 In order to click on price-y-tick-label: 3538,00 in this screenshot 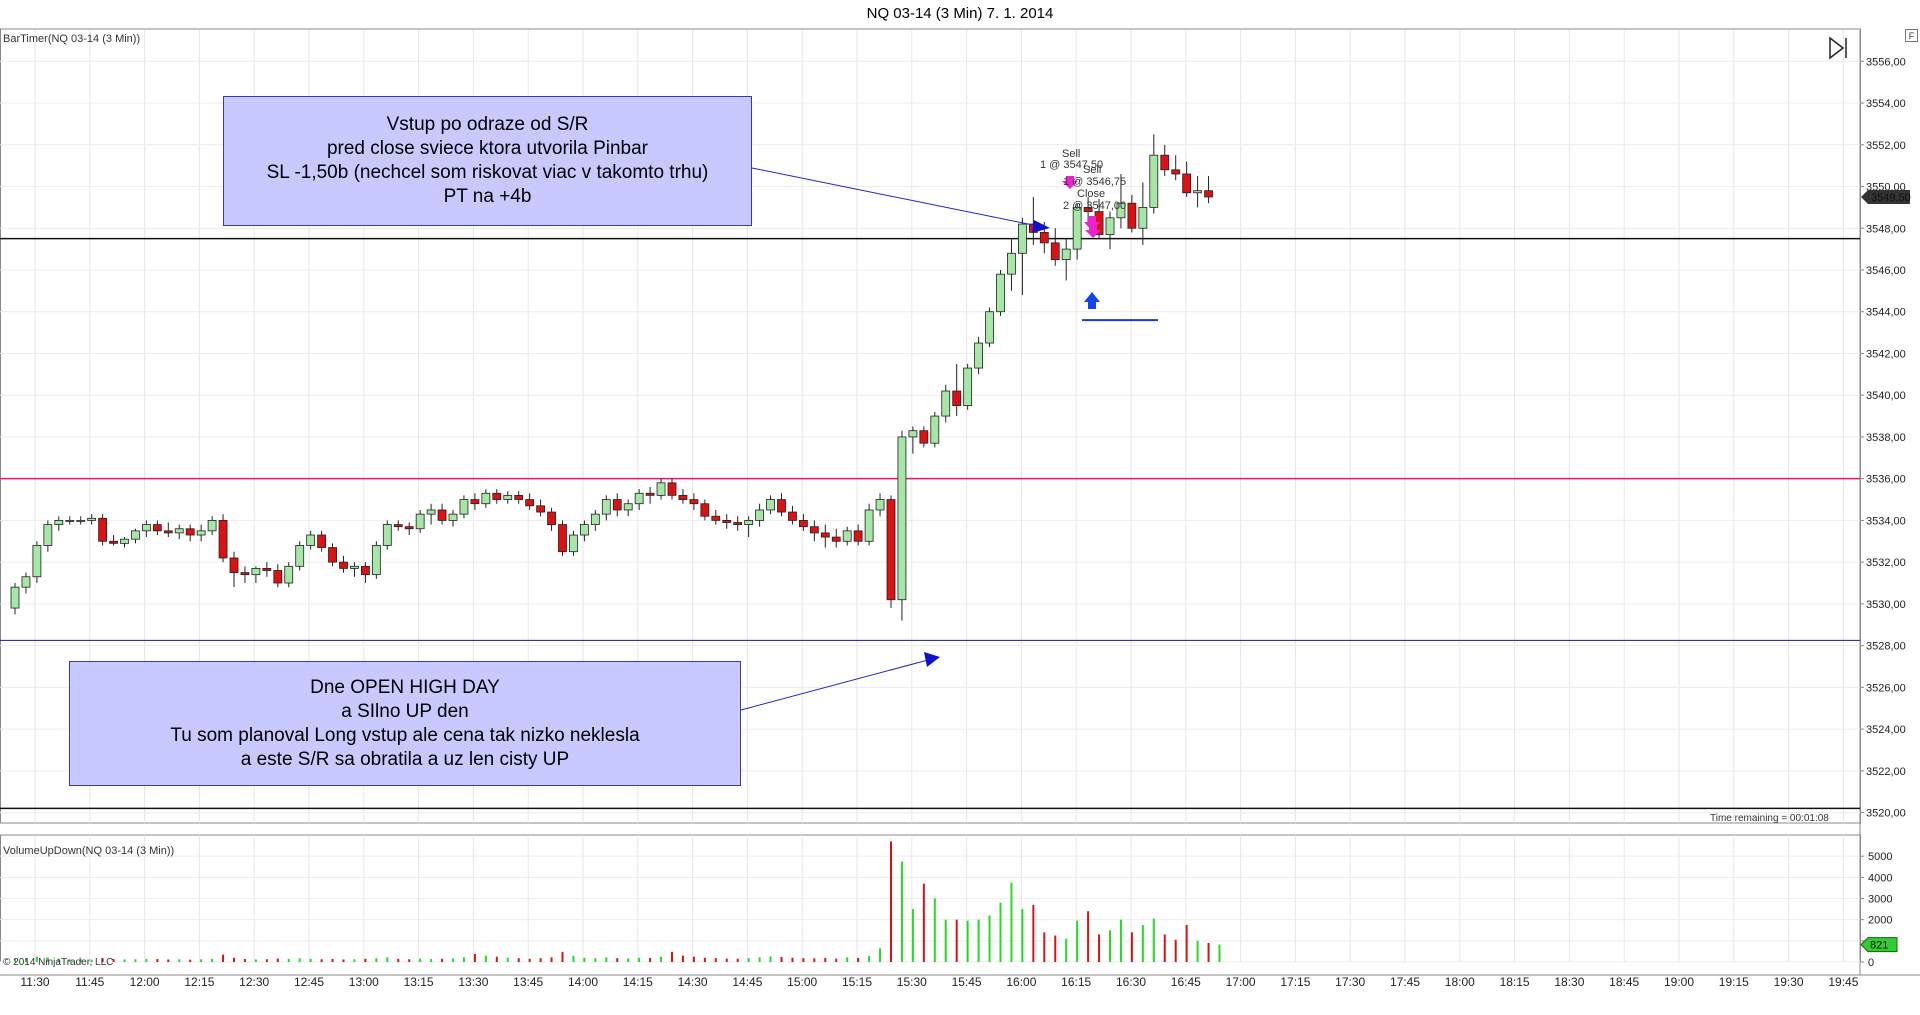, I will do `click(1886, 438)`.